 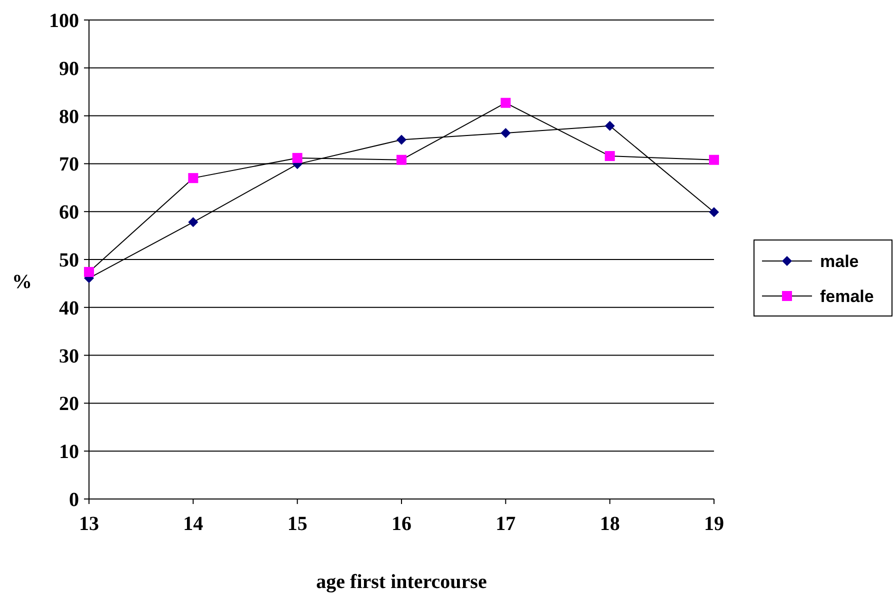 I want to click on y-tick-label: 100, so click(x=64, y=21).